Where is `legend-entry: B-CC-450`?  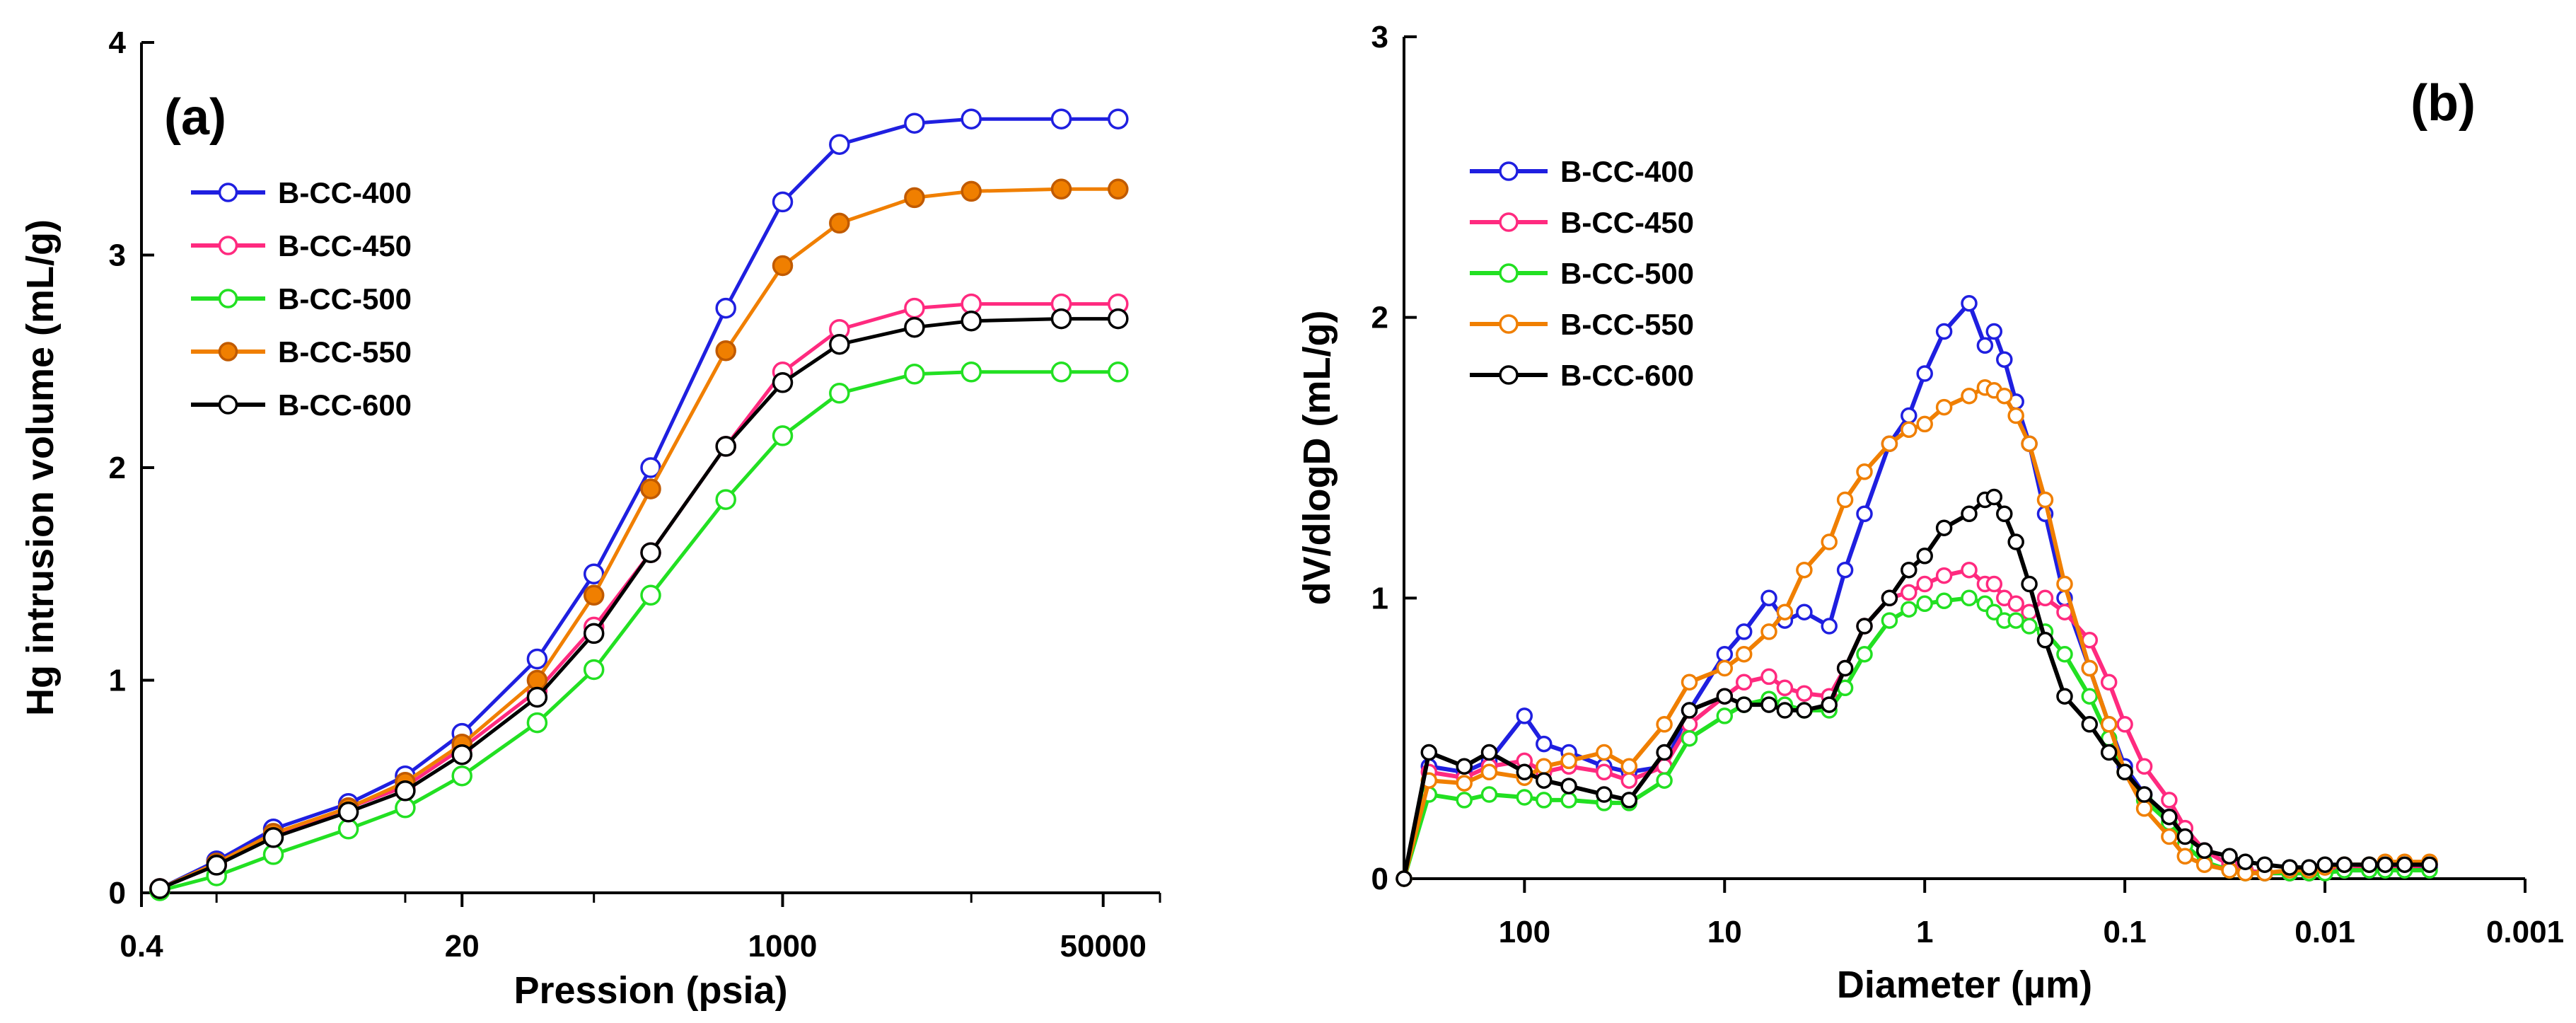
legend-entry: B-CC-450 is located at coordinates (1582, 222).